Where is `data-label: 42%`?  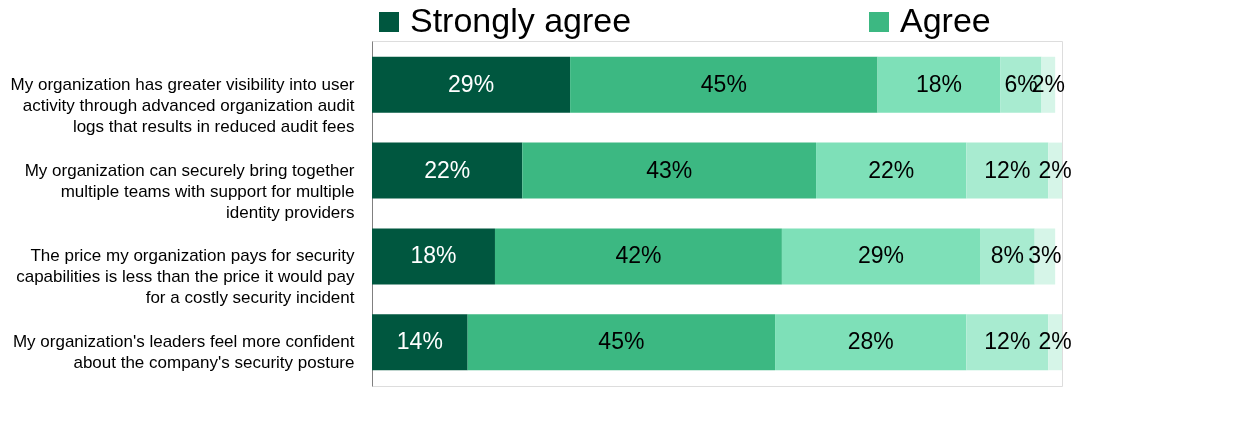 data-label: 42% is located at coordinates (638, 255).